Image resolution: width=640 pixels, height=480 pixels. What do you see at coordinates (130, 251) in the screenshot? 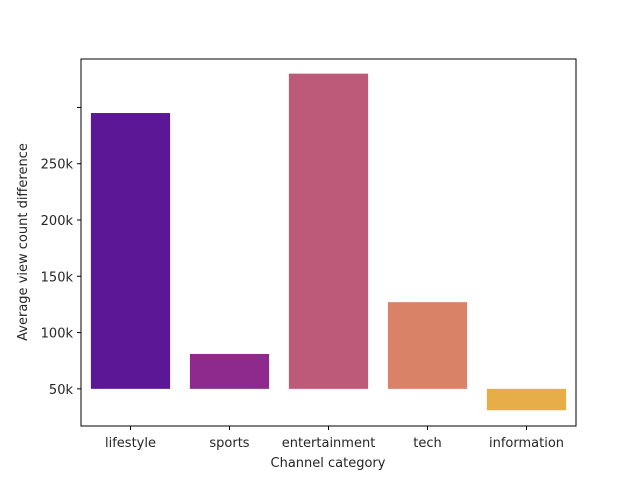
I see `bar-lifestyle` at bounding box center [130, 251].